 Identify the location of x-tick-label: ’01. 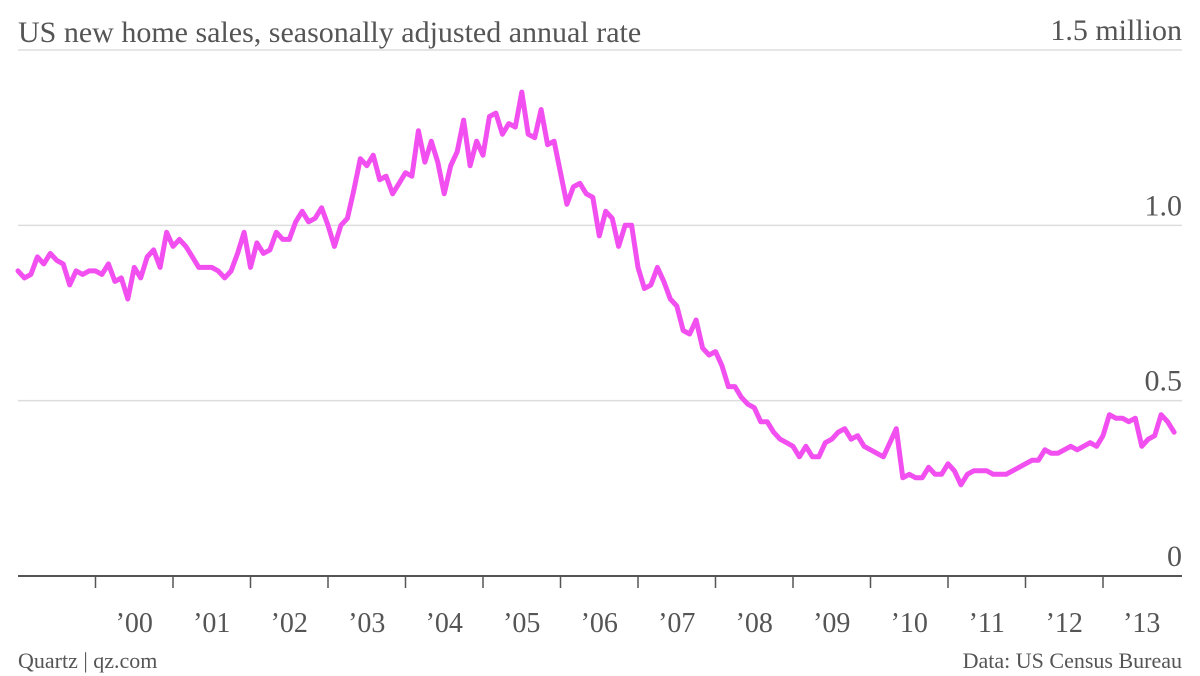
(211, 623).